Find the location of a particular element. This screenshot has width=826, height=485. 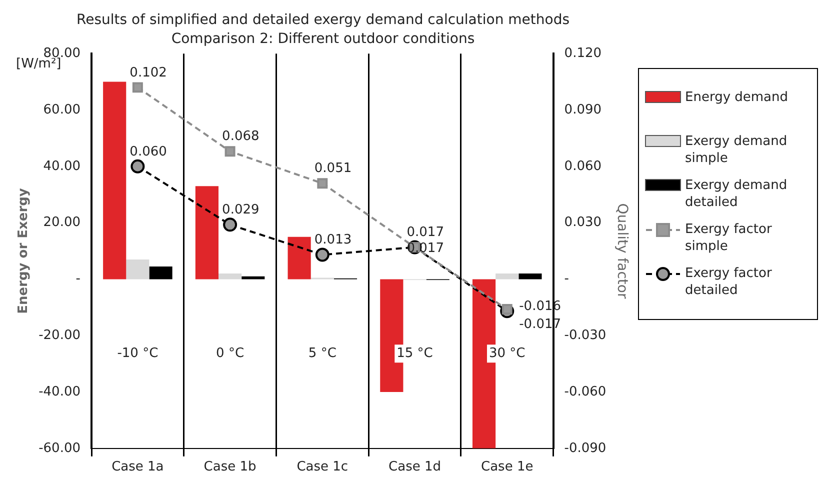

x-tick-label: Case 1b is located at coordinates (230, 467).